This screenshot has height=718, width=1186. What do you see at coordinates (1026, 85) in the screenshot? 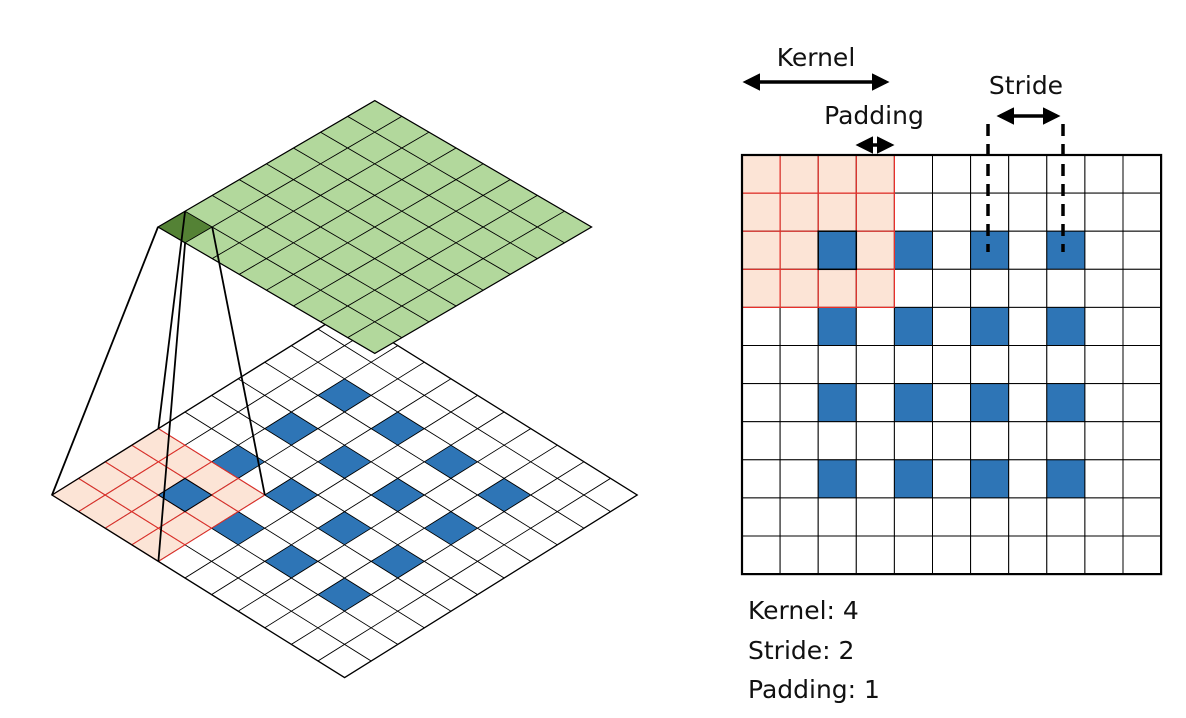
I see `stride-label: Stride` at bounding box center [1026, 85].